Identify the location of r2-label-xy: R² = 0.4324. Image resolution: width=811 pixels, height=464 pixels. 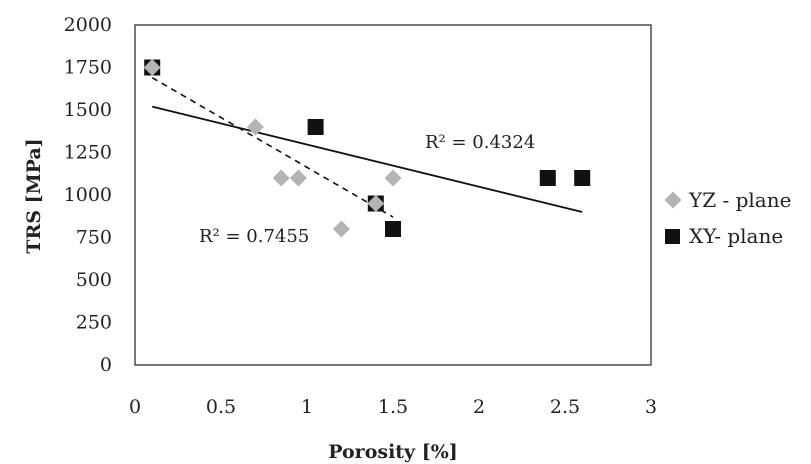
(480, 142).